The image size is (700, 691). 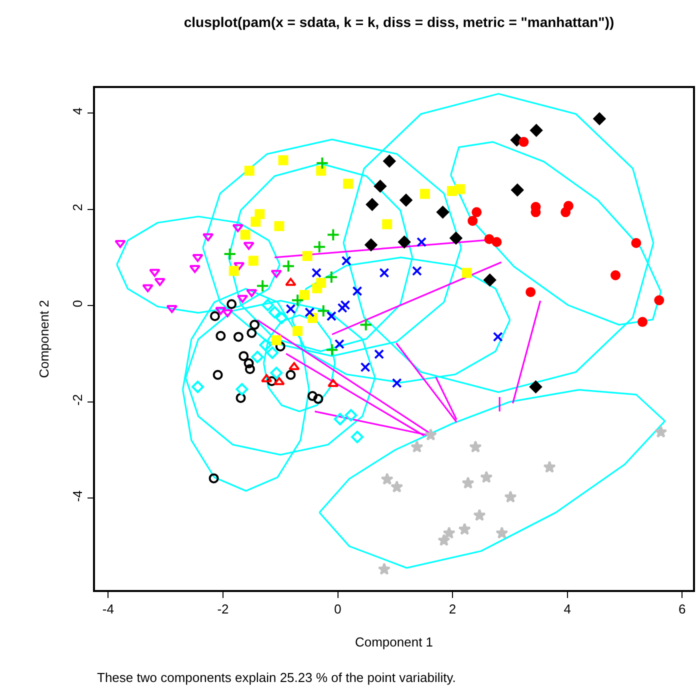 I want to click on x-tick-label: 2, so click(x=452, y=608).